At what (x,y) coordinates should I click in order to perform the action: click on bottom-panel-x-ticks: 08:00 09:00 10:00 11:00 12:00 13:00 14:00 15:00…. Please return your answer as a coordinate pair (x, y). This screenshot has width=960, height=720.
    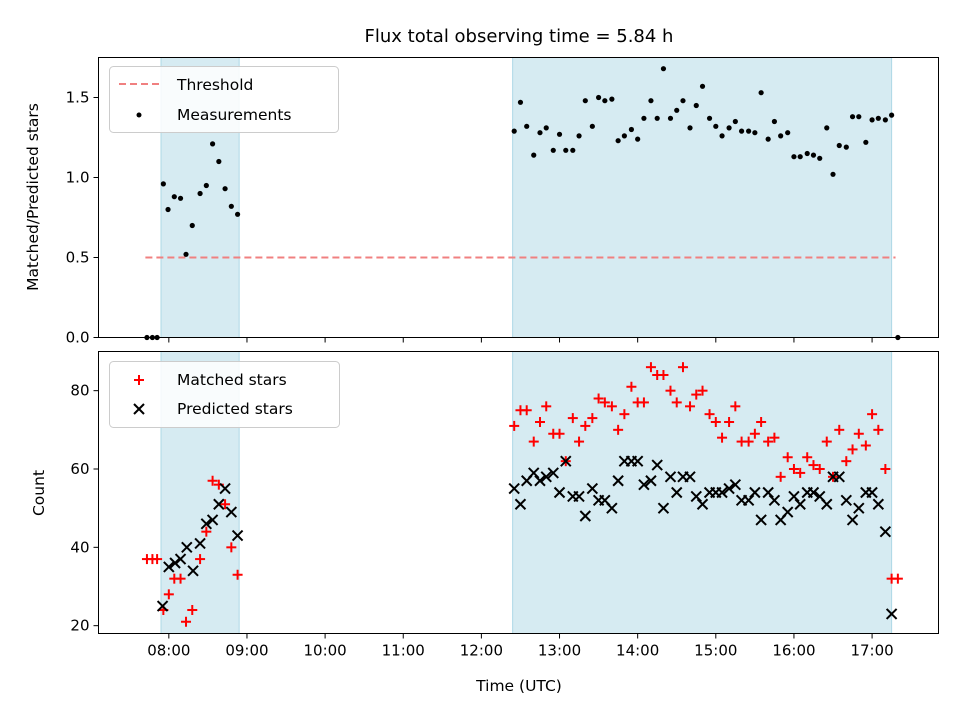
    Looking at the image, I should click on (520, 646).